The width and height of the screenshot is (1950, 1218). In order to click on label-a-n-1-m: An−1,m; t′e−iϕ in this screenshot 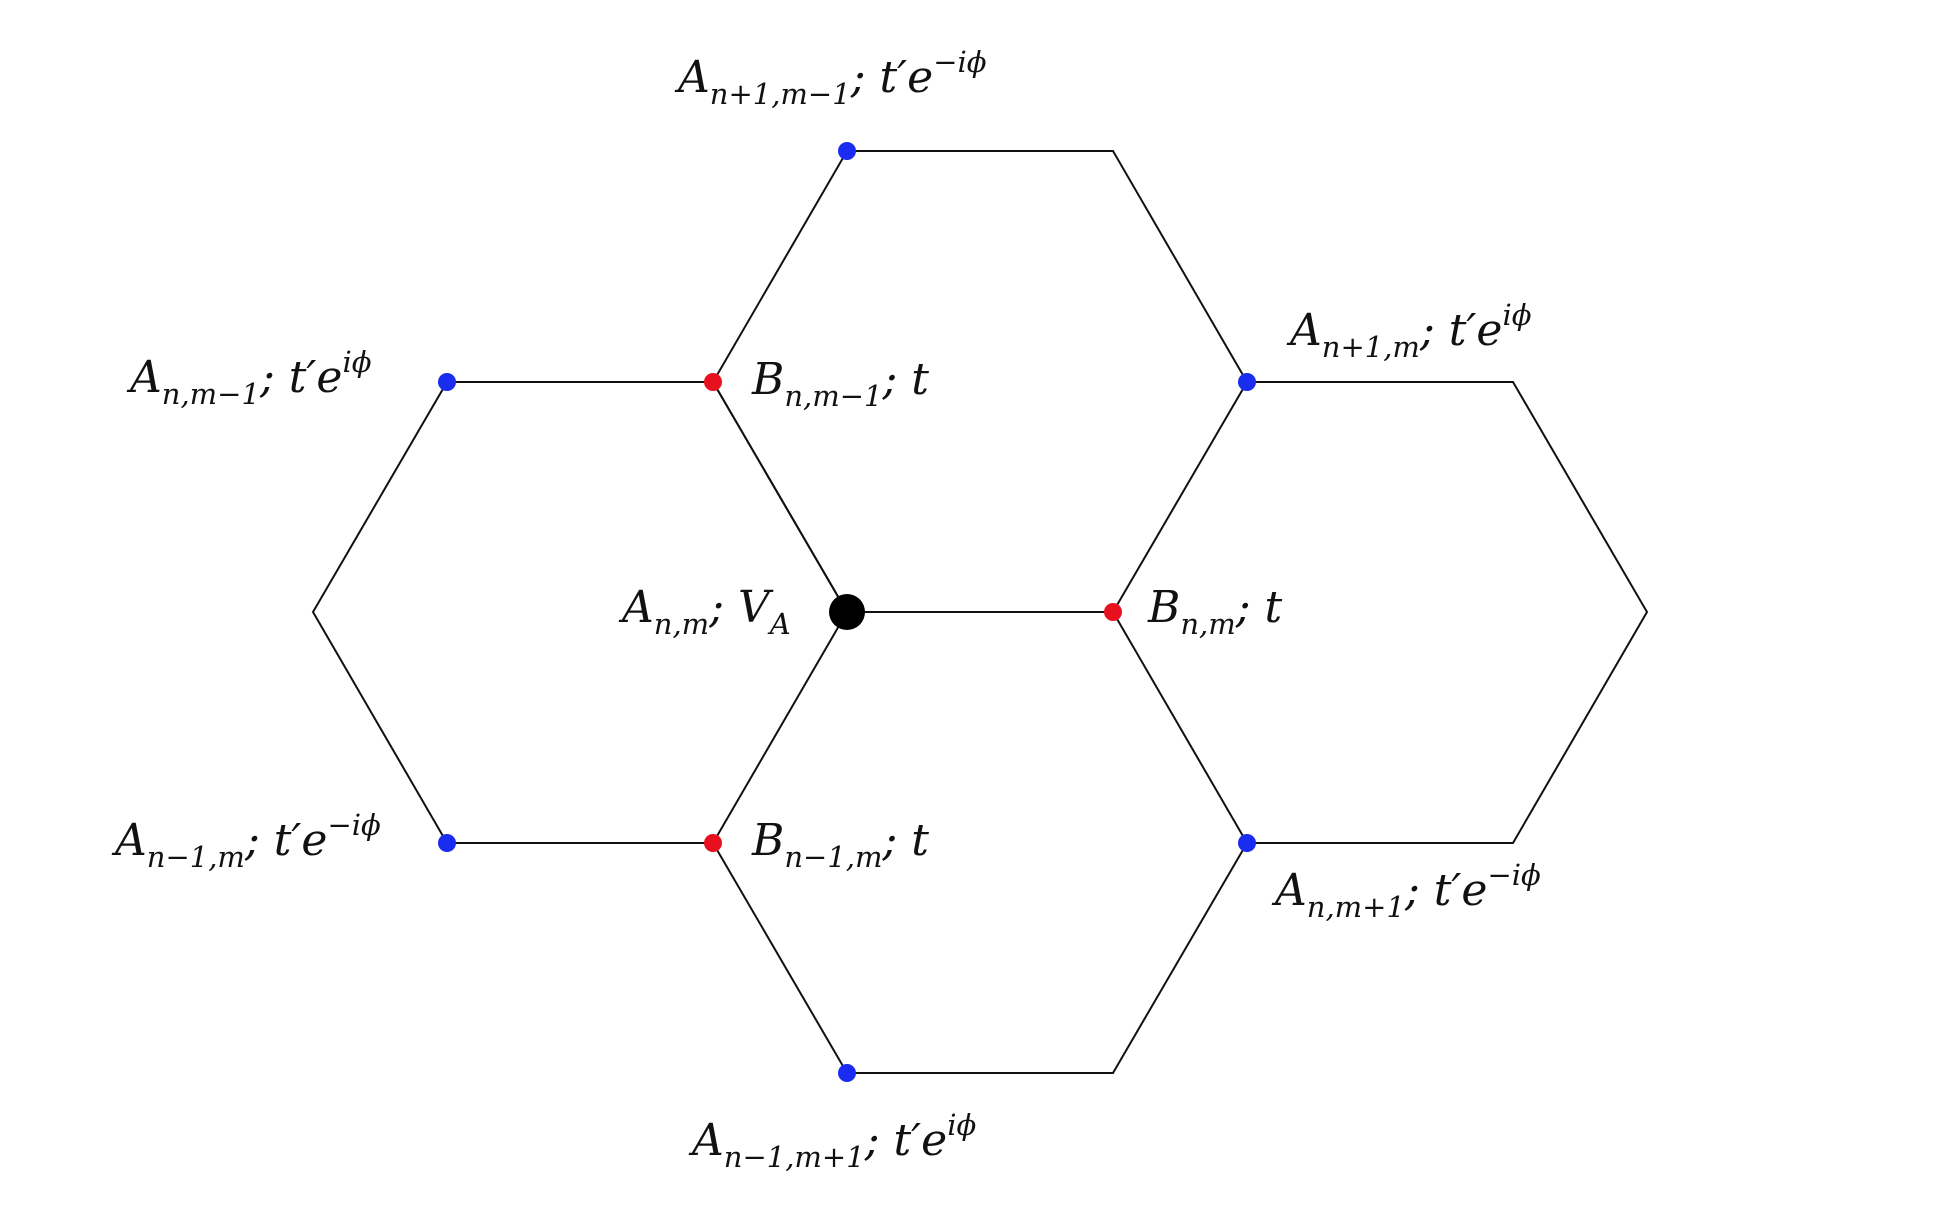, I will do `click(246, 841)`.